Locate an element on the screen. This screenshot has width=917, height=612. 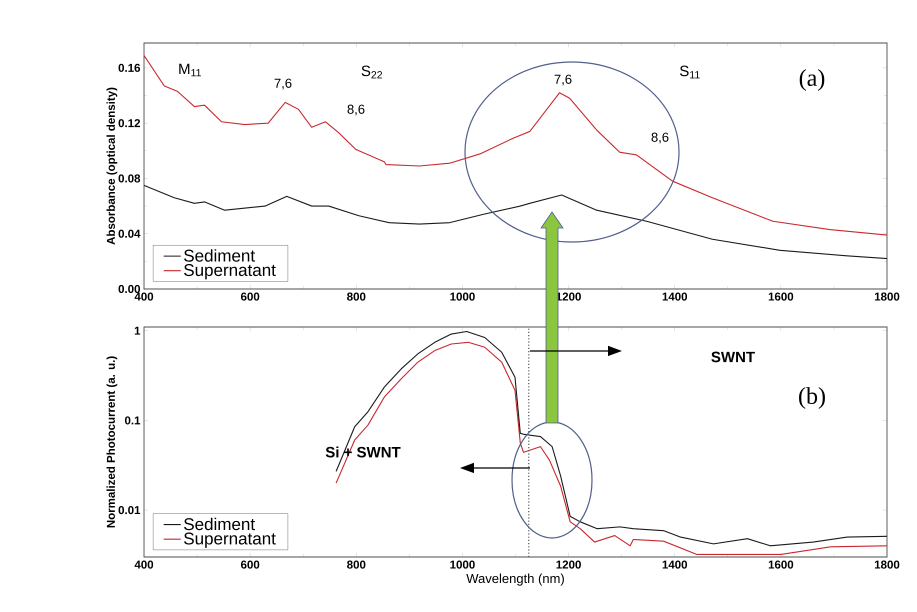
y-tick-label: 0.00 is located at coordinates (129, 289).